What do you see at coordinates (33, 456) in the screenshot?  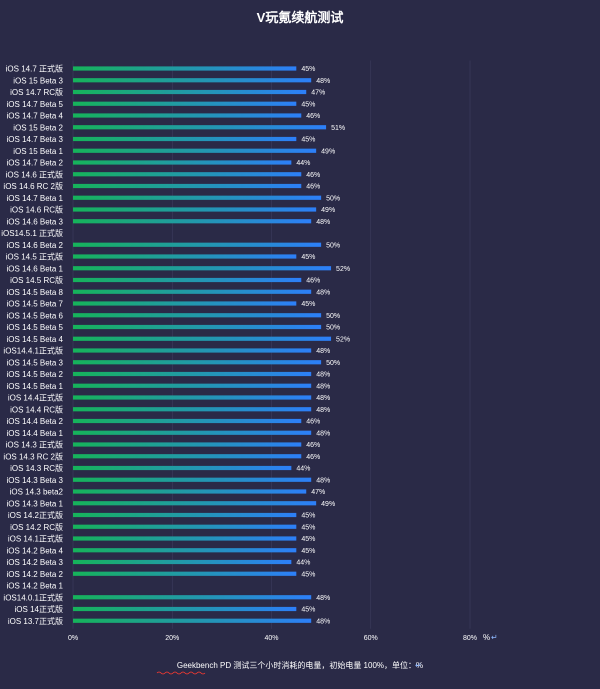 I see `category-label: iOS 14.3 RC 2版` at bounding box center [33, 456].